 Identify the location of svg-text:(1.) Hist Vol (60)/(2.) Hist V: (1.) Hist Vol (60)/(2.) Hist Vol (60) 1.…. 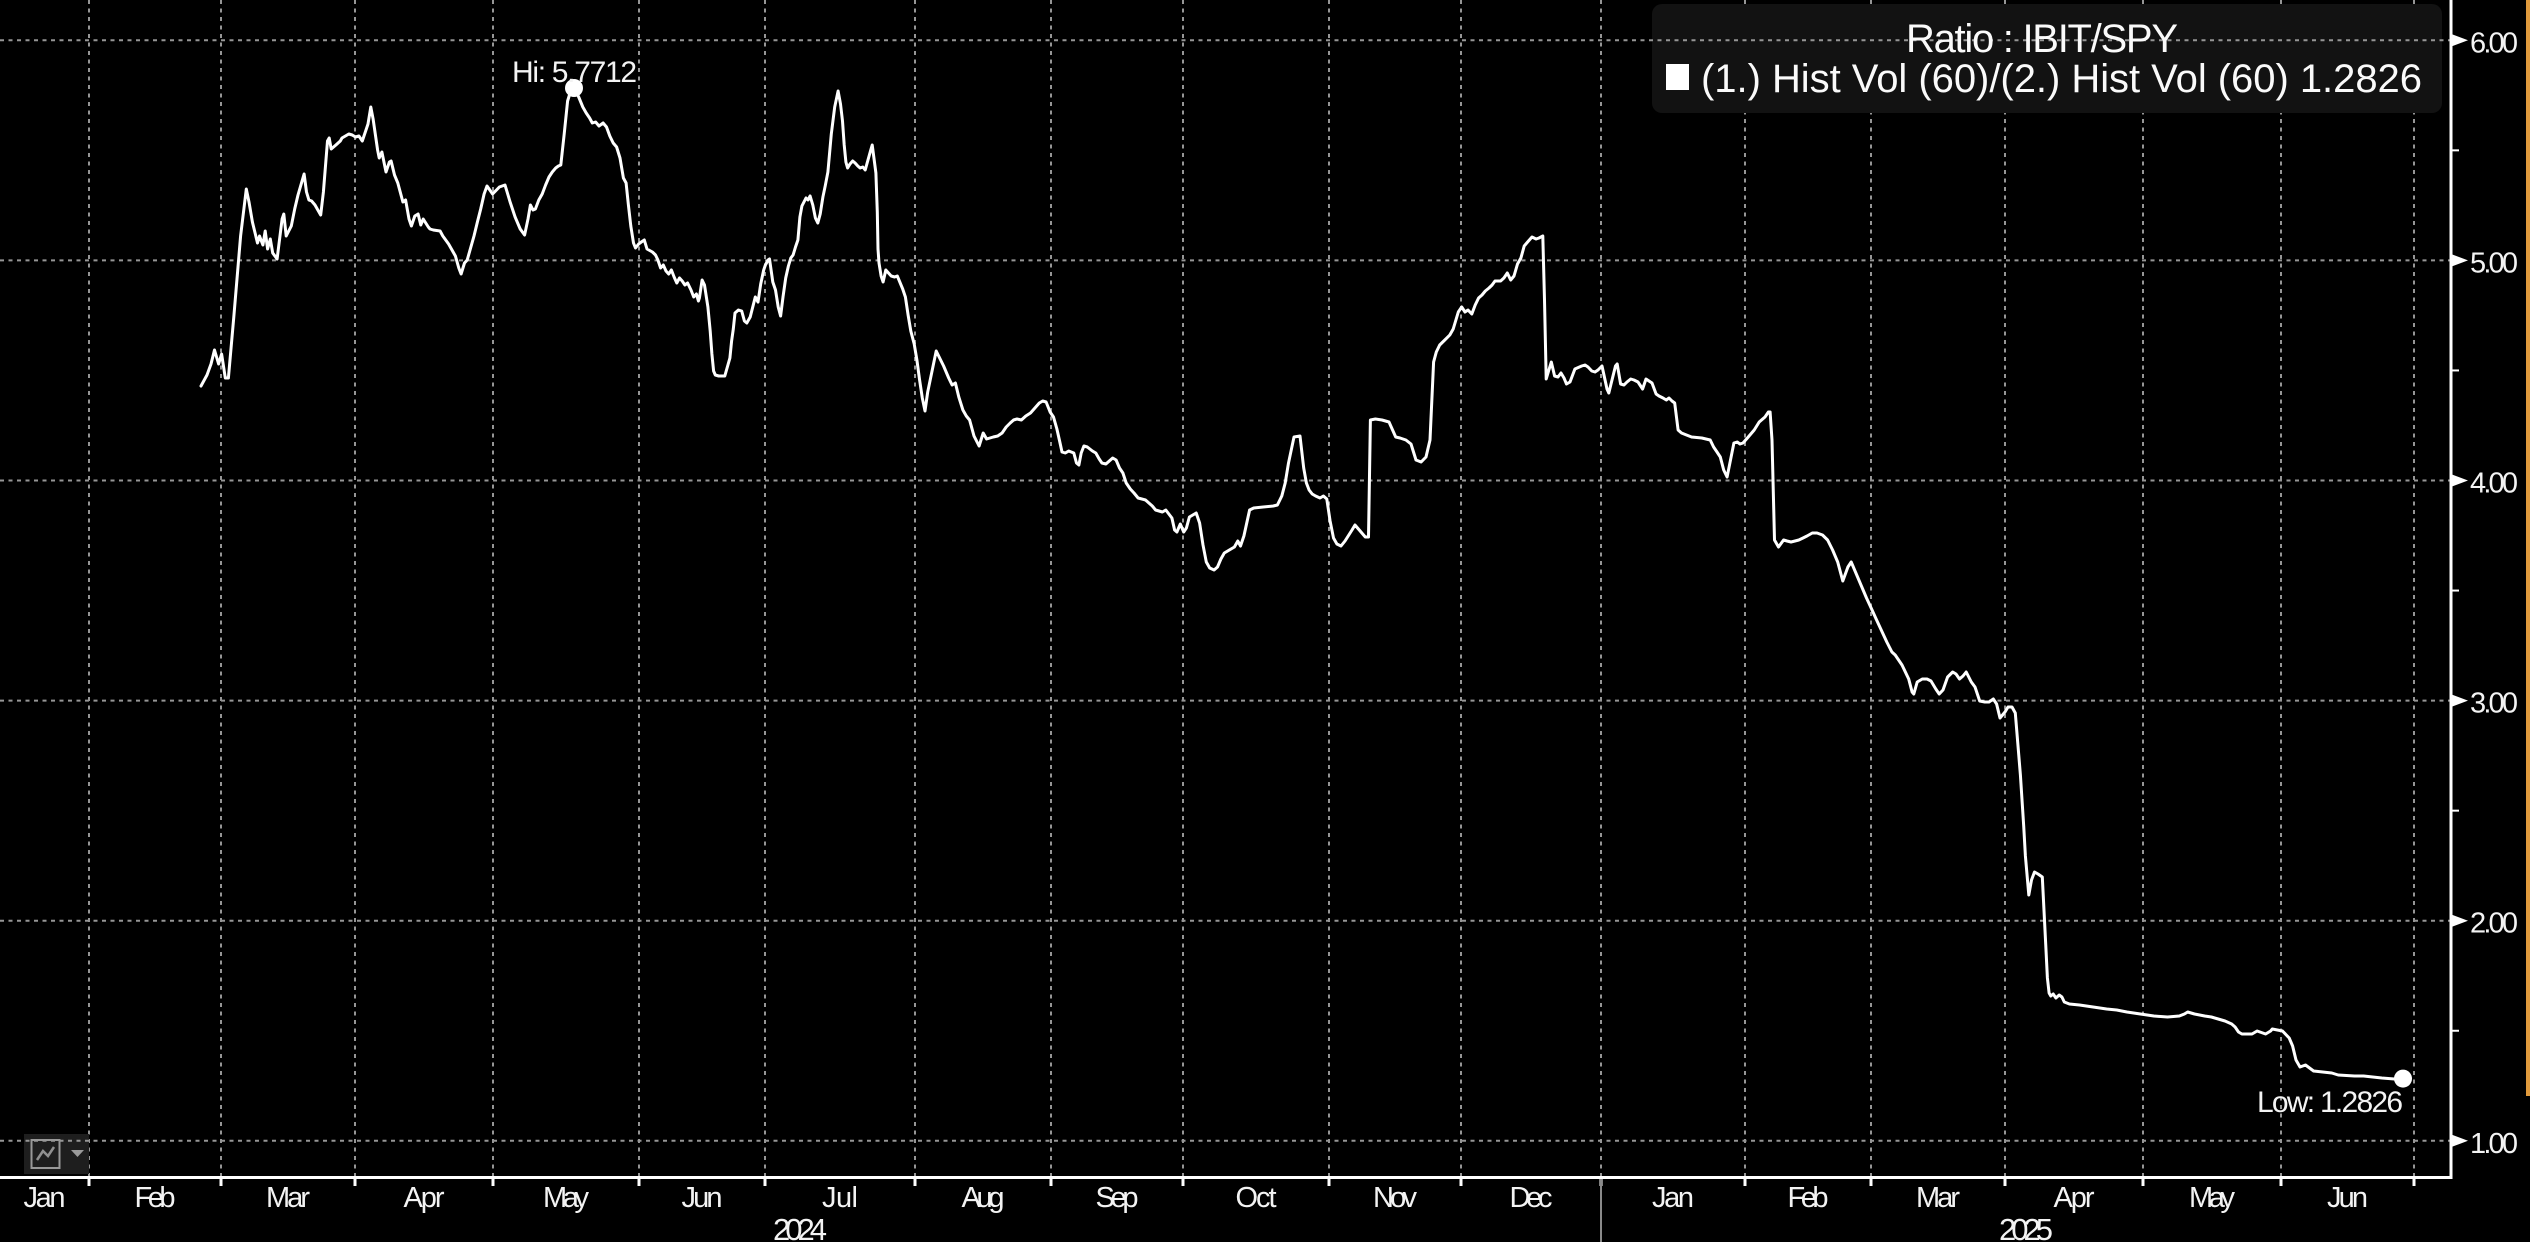
(2061, 79).